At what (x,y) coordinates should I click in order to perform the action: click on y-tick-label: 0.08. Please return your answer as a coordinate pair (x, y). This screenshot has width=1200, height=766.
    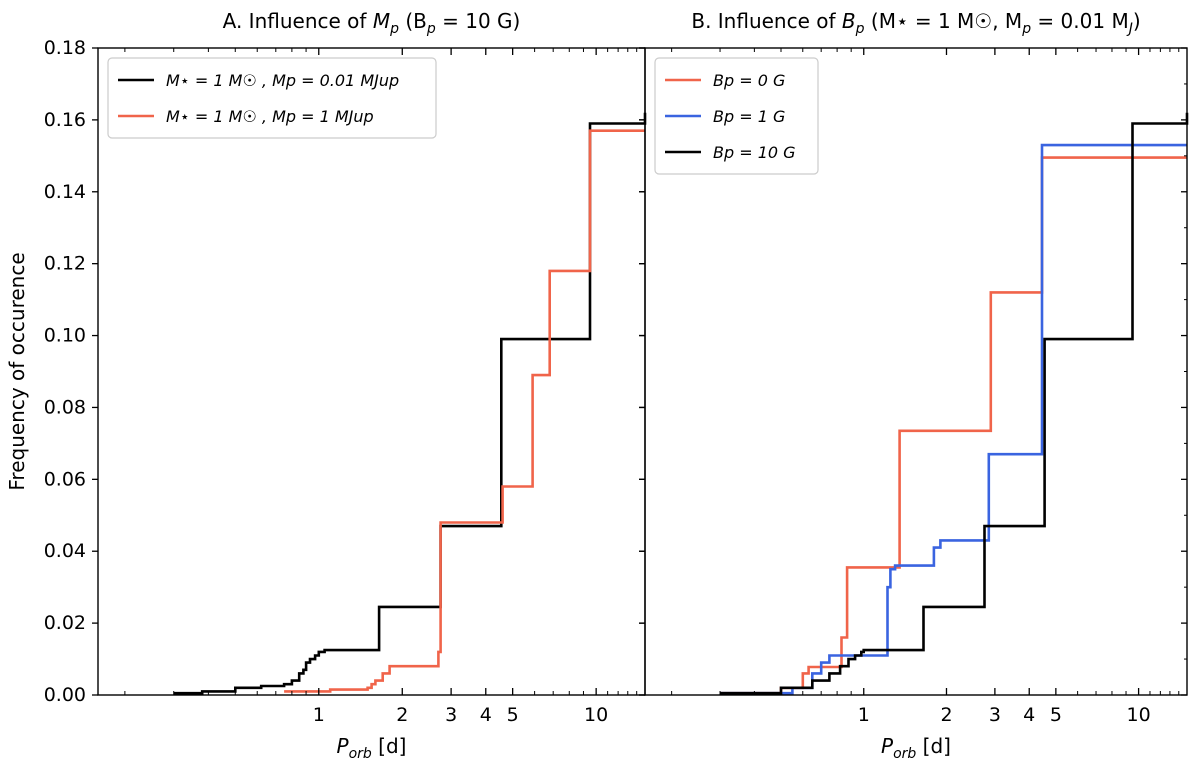
    Looking at the image, I should click on (65, 407).